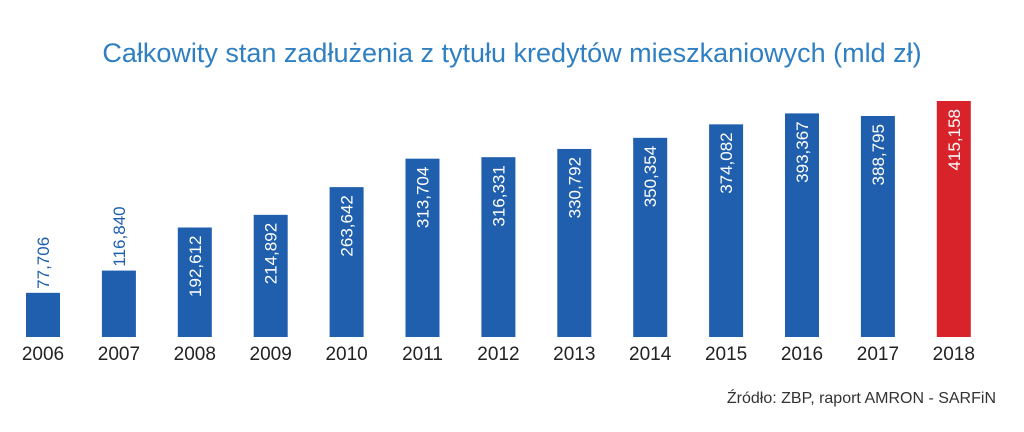 The image size is (1024, 432). What do you see at coordinates (802, 151) in the screenshot?
I see `bar-value-label-2016: 393,367` at bounding box center [802, 151].